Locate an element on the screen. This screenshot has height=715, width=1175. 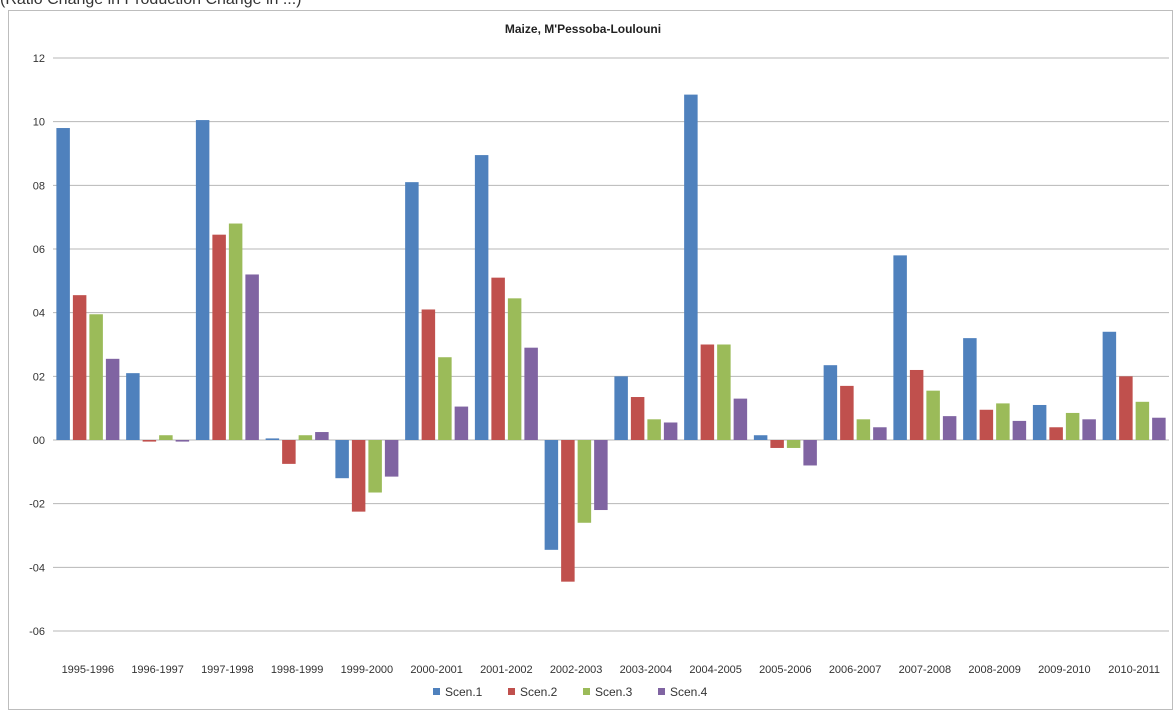
y-tick-label: -02 is located at coordinates (37, 505).